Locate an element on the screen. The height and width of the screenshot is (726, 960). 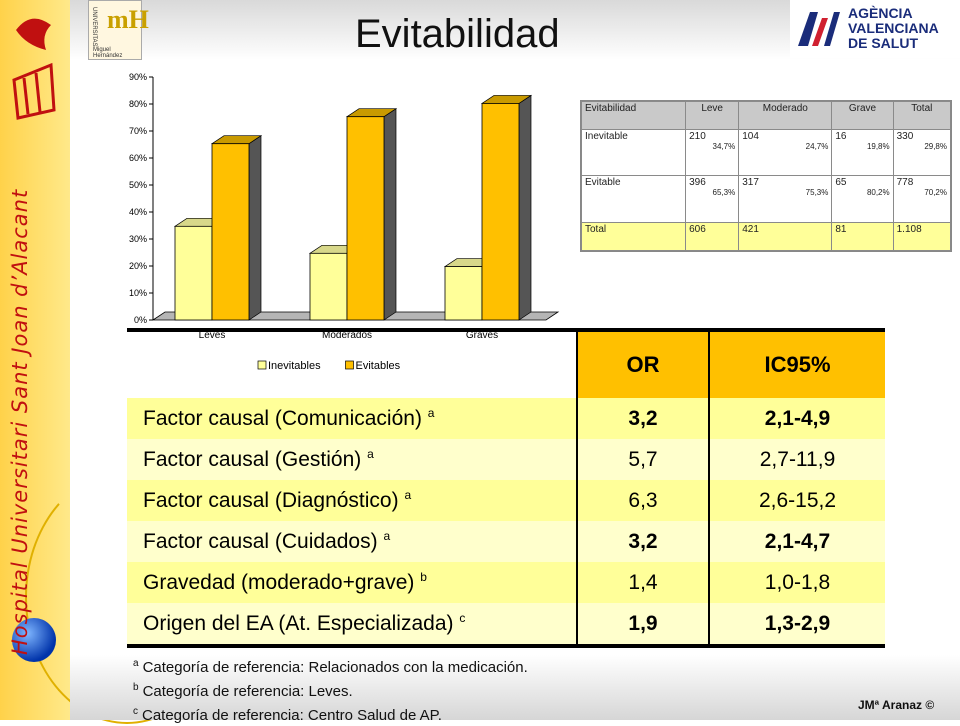
mini-percent: 19,8% is located at coordinates (878, 147).